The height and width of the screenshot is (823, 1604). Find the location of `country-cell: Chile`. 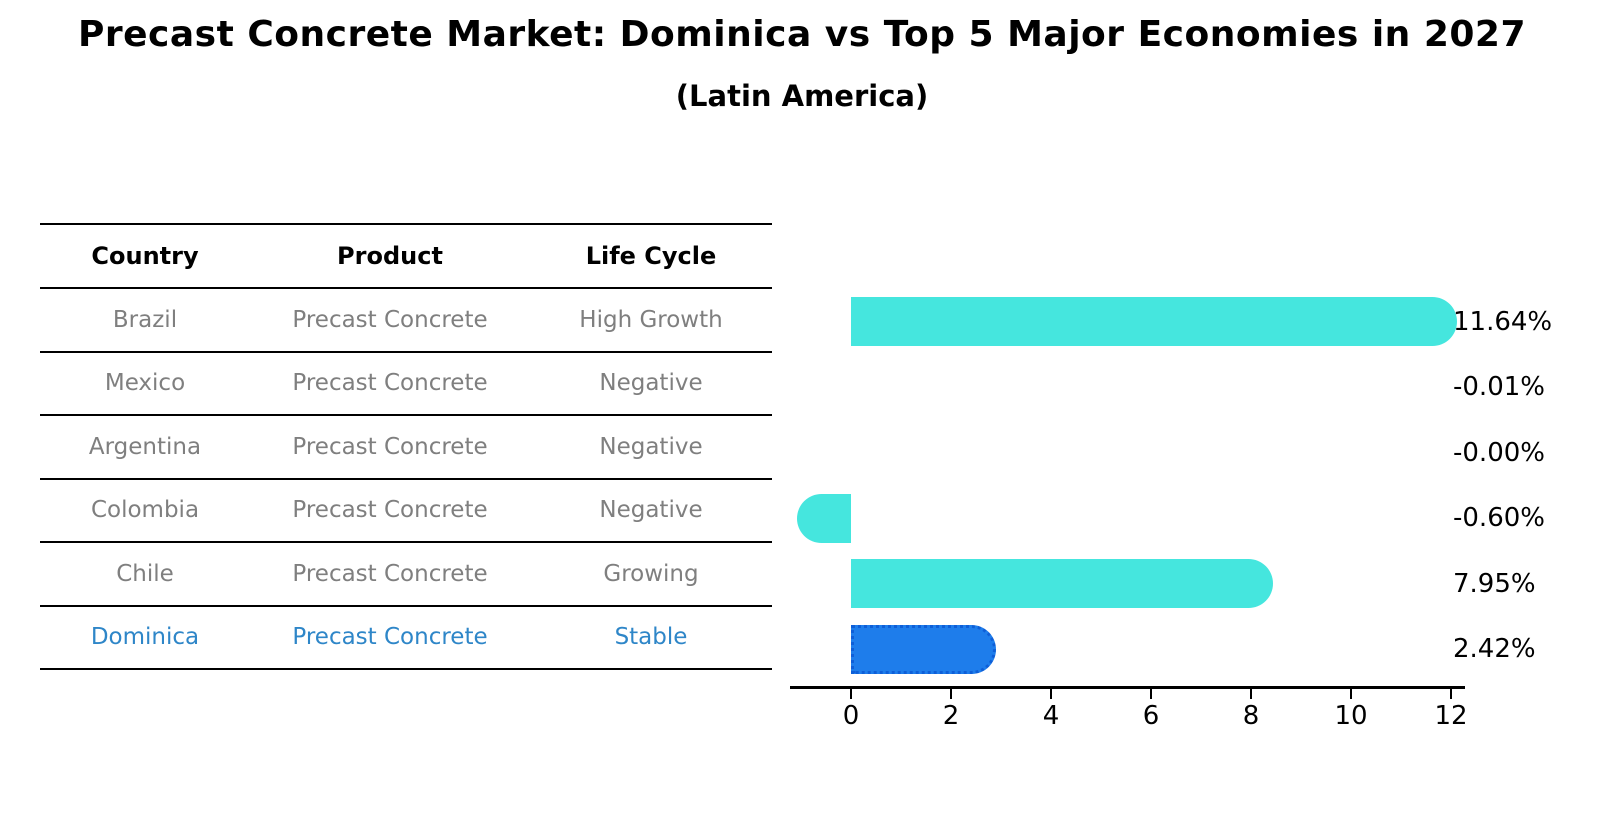

country-cell: Chile is located at coordinates (145, 573).